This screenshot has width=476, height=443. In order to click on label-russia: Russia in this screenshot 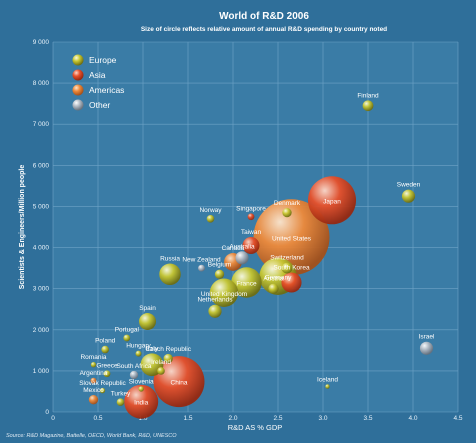, I will do `click(170, 259)`.